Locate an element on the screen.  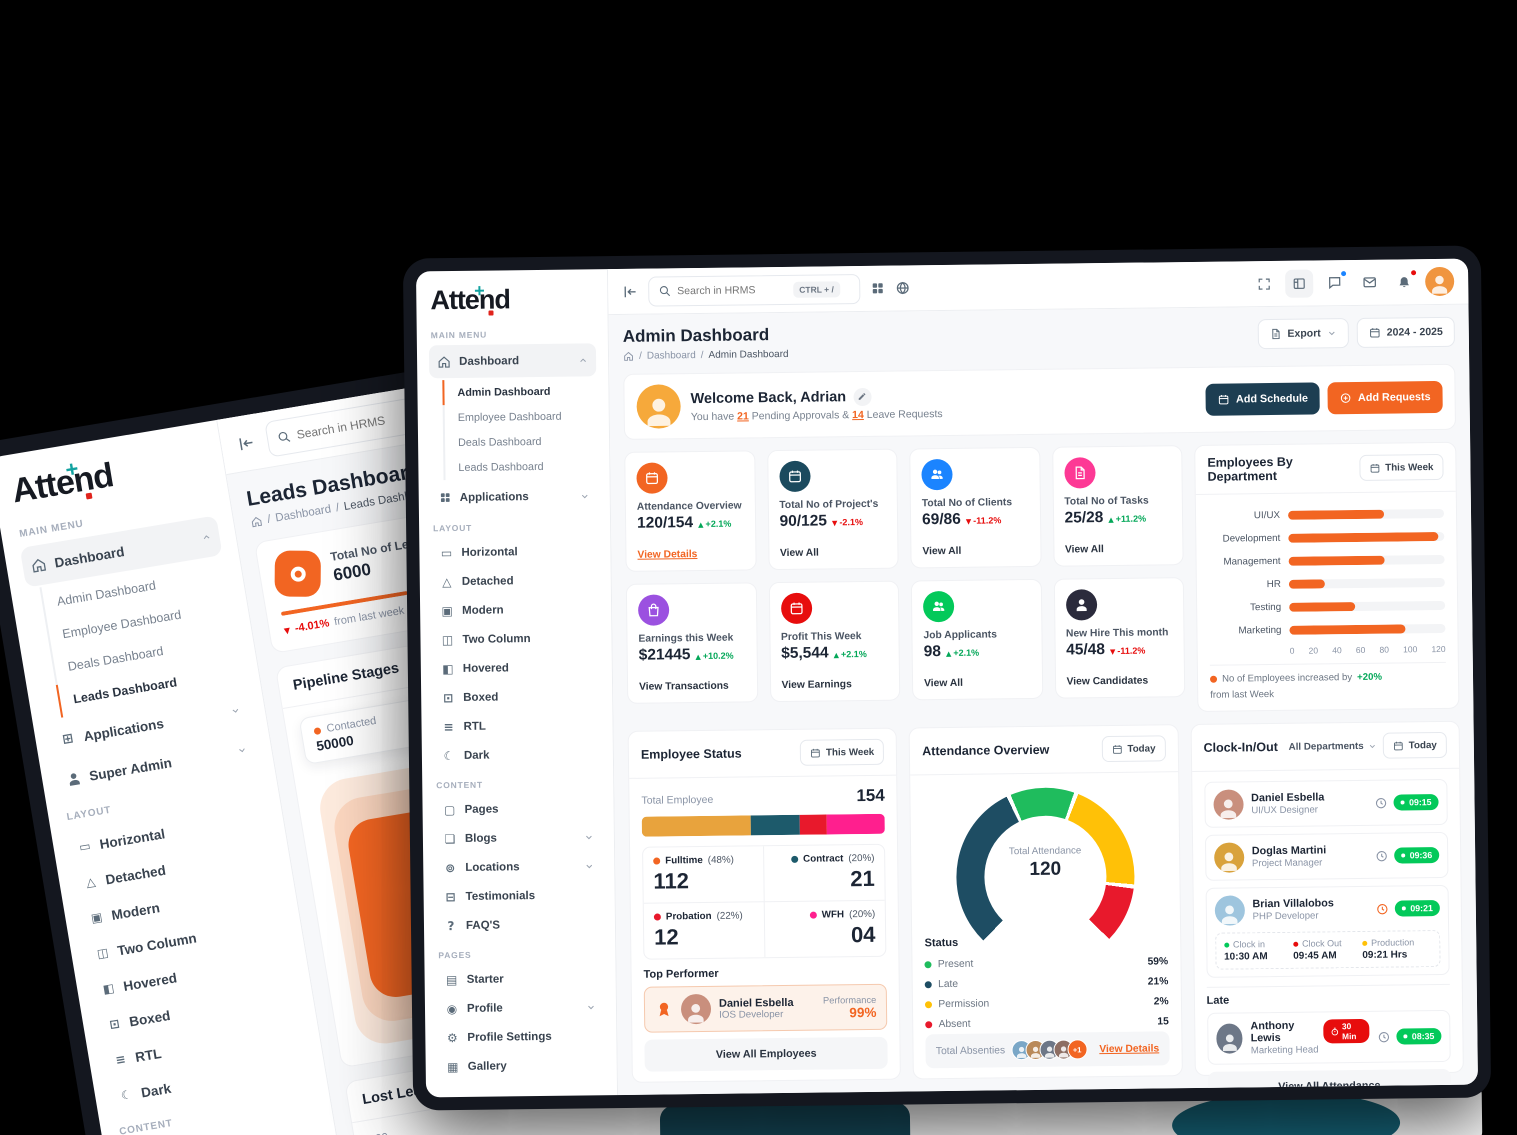
user-avatar is located at coordinates (1440, 281).